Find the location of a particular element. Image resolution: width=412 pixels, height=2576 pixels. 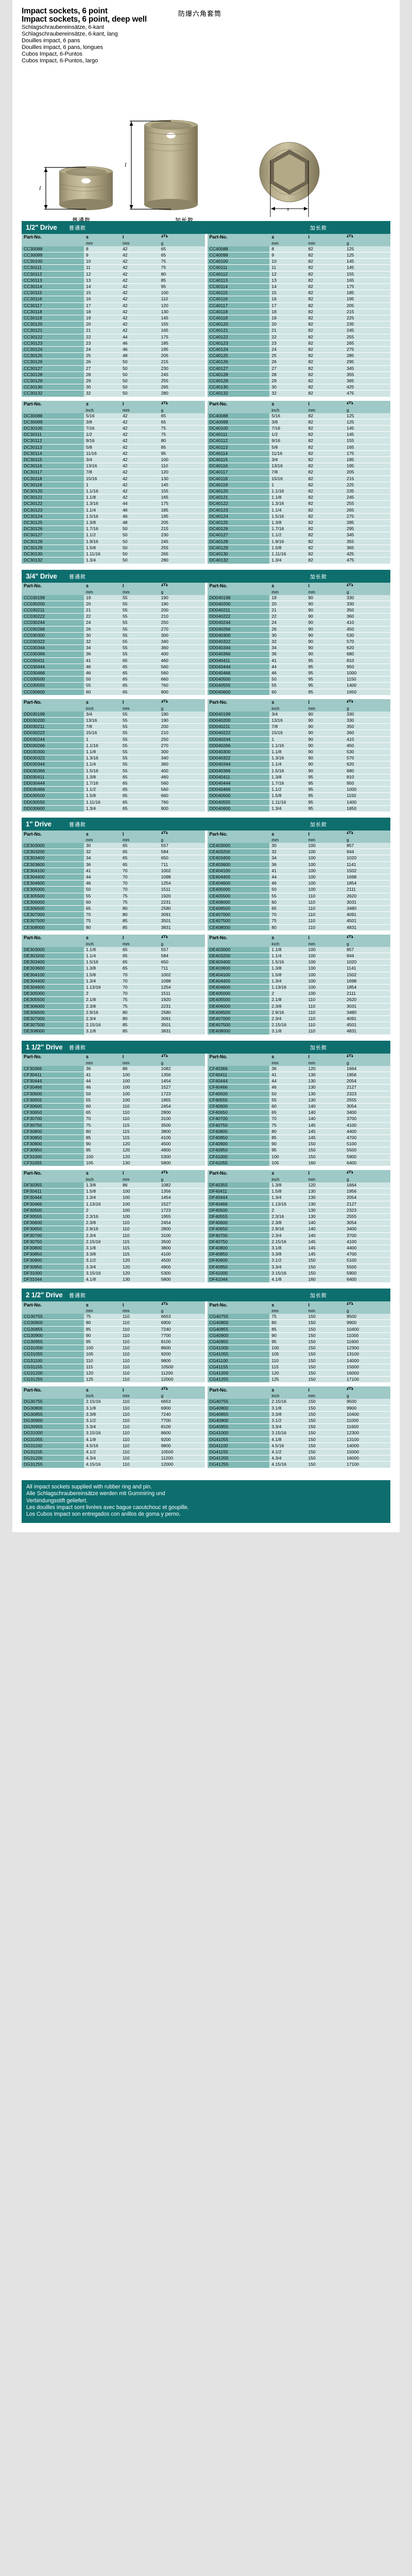

table-row: CC40126 26 82 295 is located at coordinates (299, 362).